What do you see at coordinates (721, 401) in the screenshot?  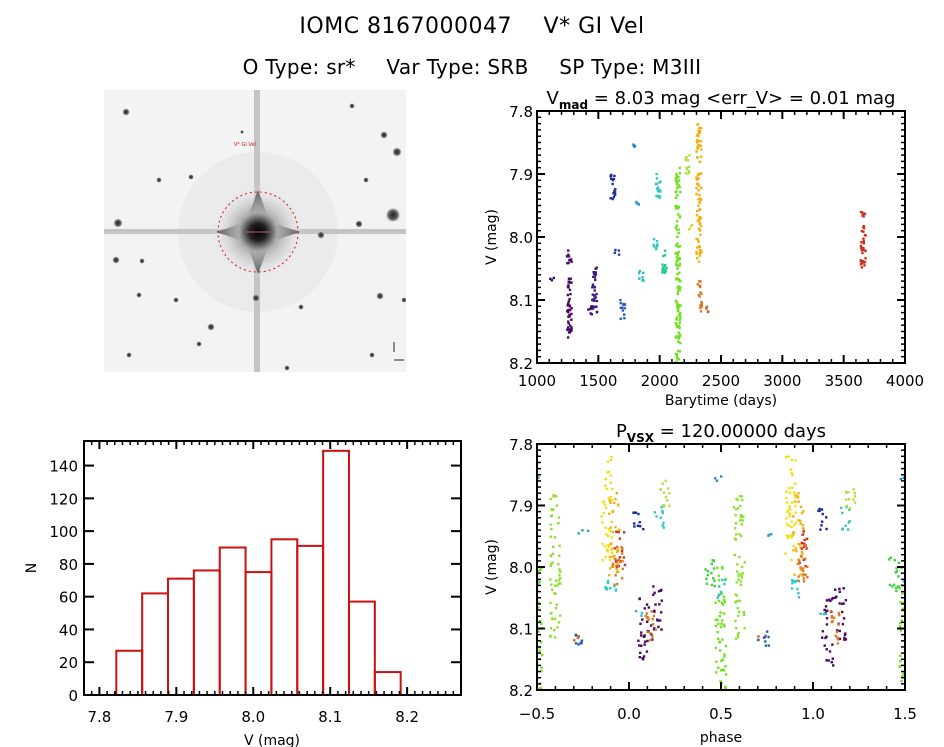 I see `lc-xlabel: Barytime (days)` at bounding box center [721, 401].